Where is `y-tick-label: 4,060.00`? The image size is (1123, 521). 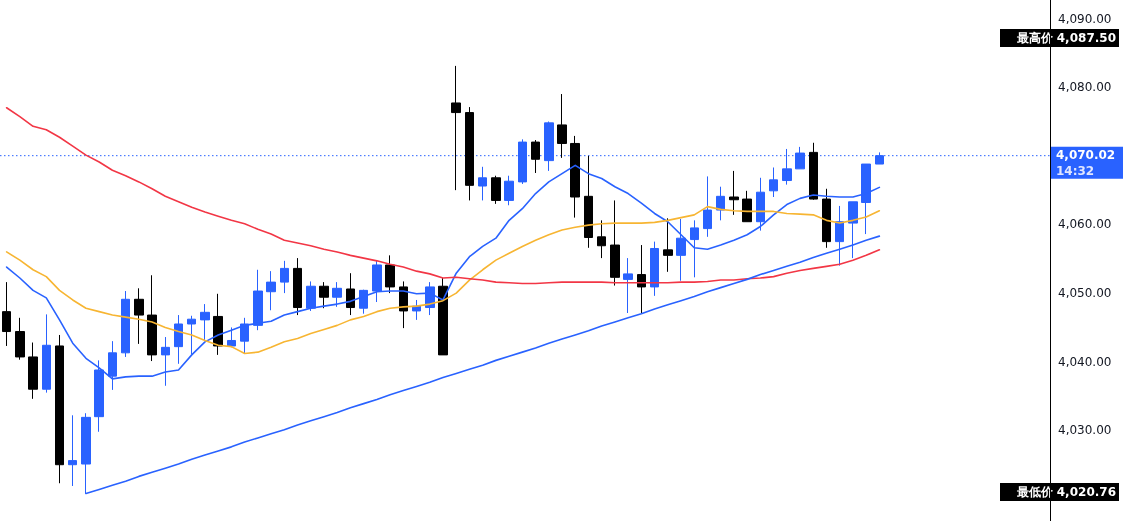 y-tick-label: 4,060.00 is located at coordinates (1085, 224).